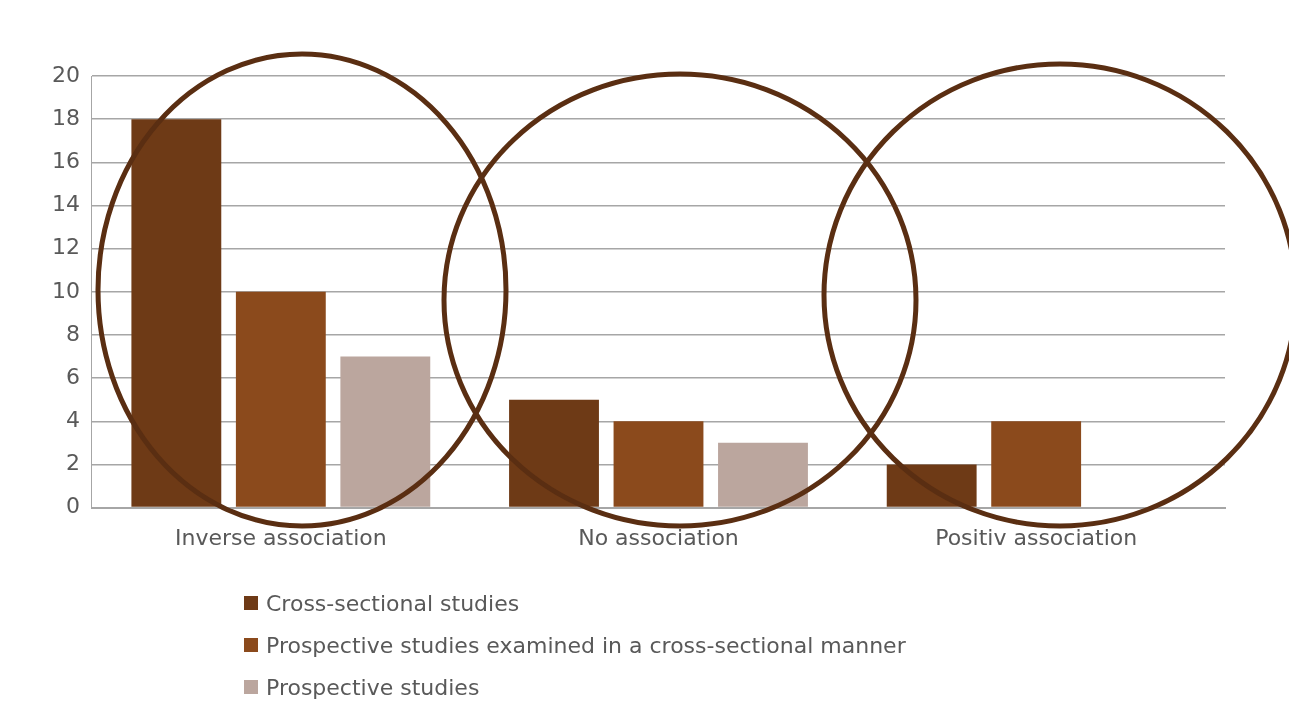 The image size is (1289, 717). What do you see at coordinates (65, 290) in the screenshot?
I see `y-tick-label: 10` at bounding box center [65, 290].